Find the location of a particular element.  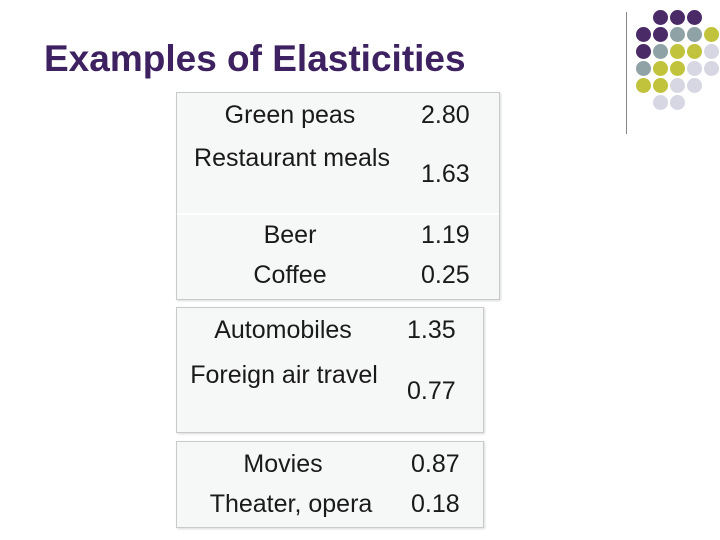

elasticity-value: 2.80 is located at coordinates (445, 115).